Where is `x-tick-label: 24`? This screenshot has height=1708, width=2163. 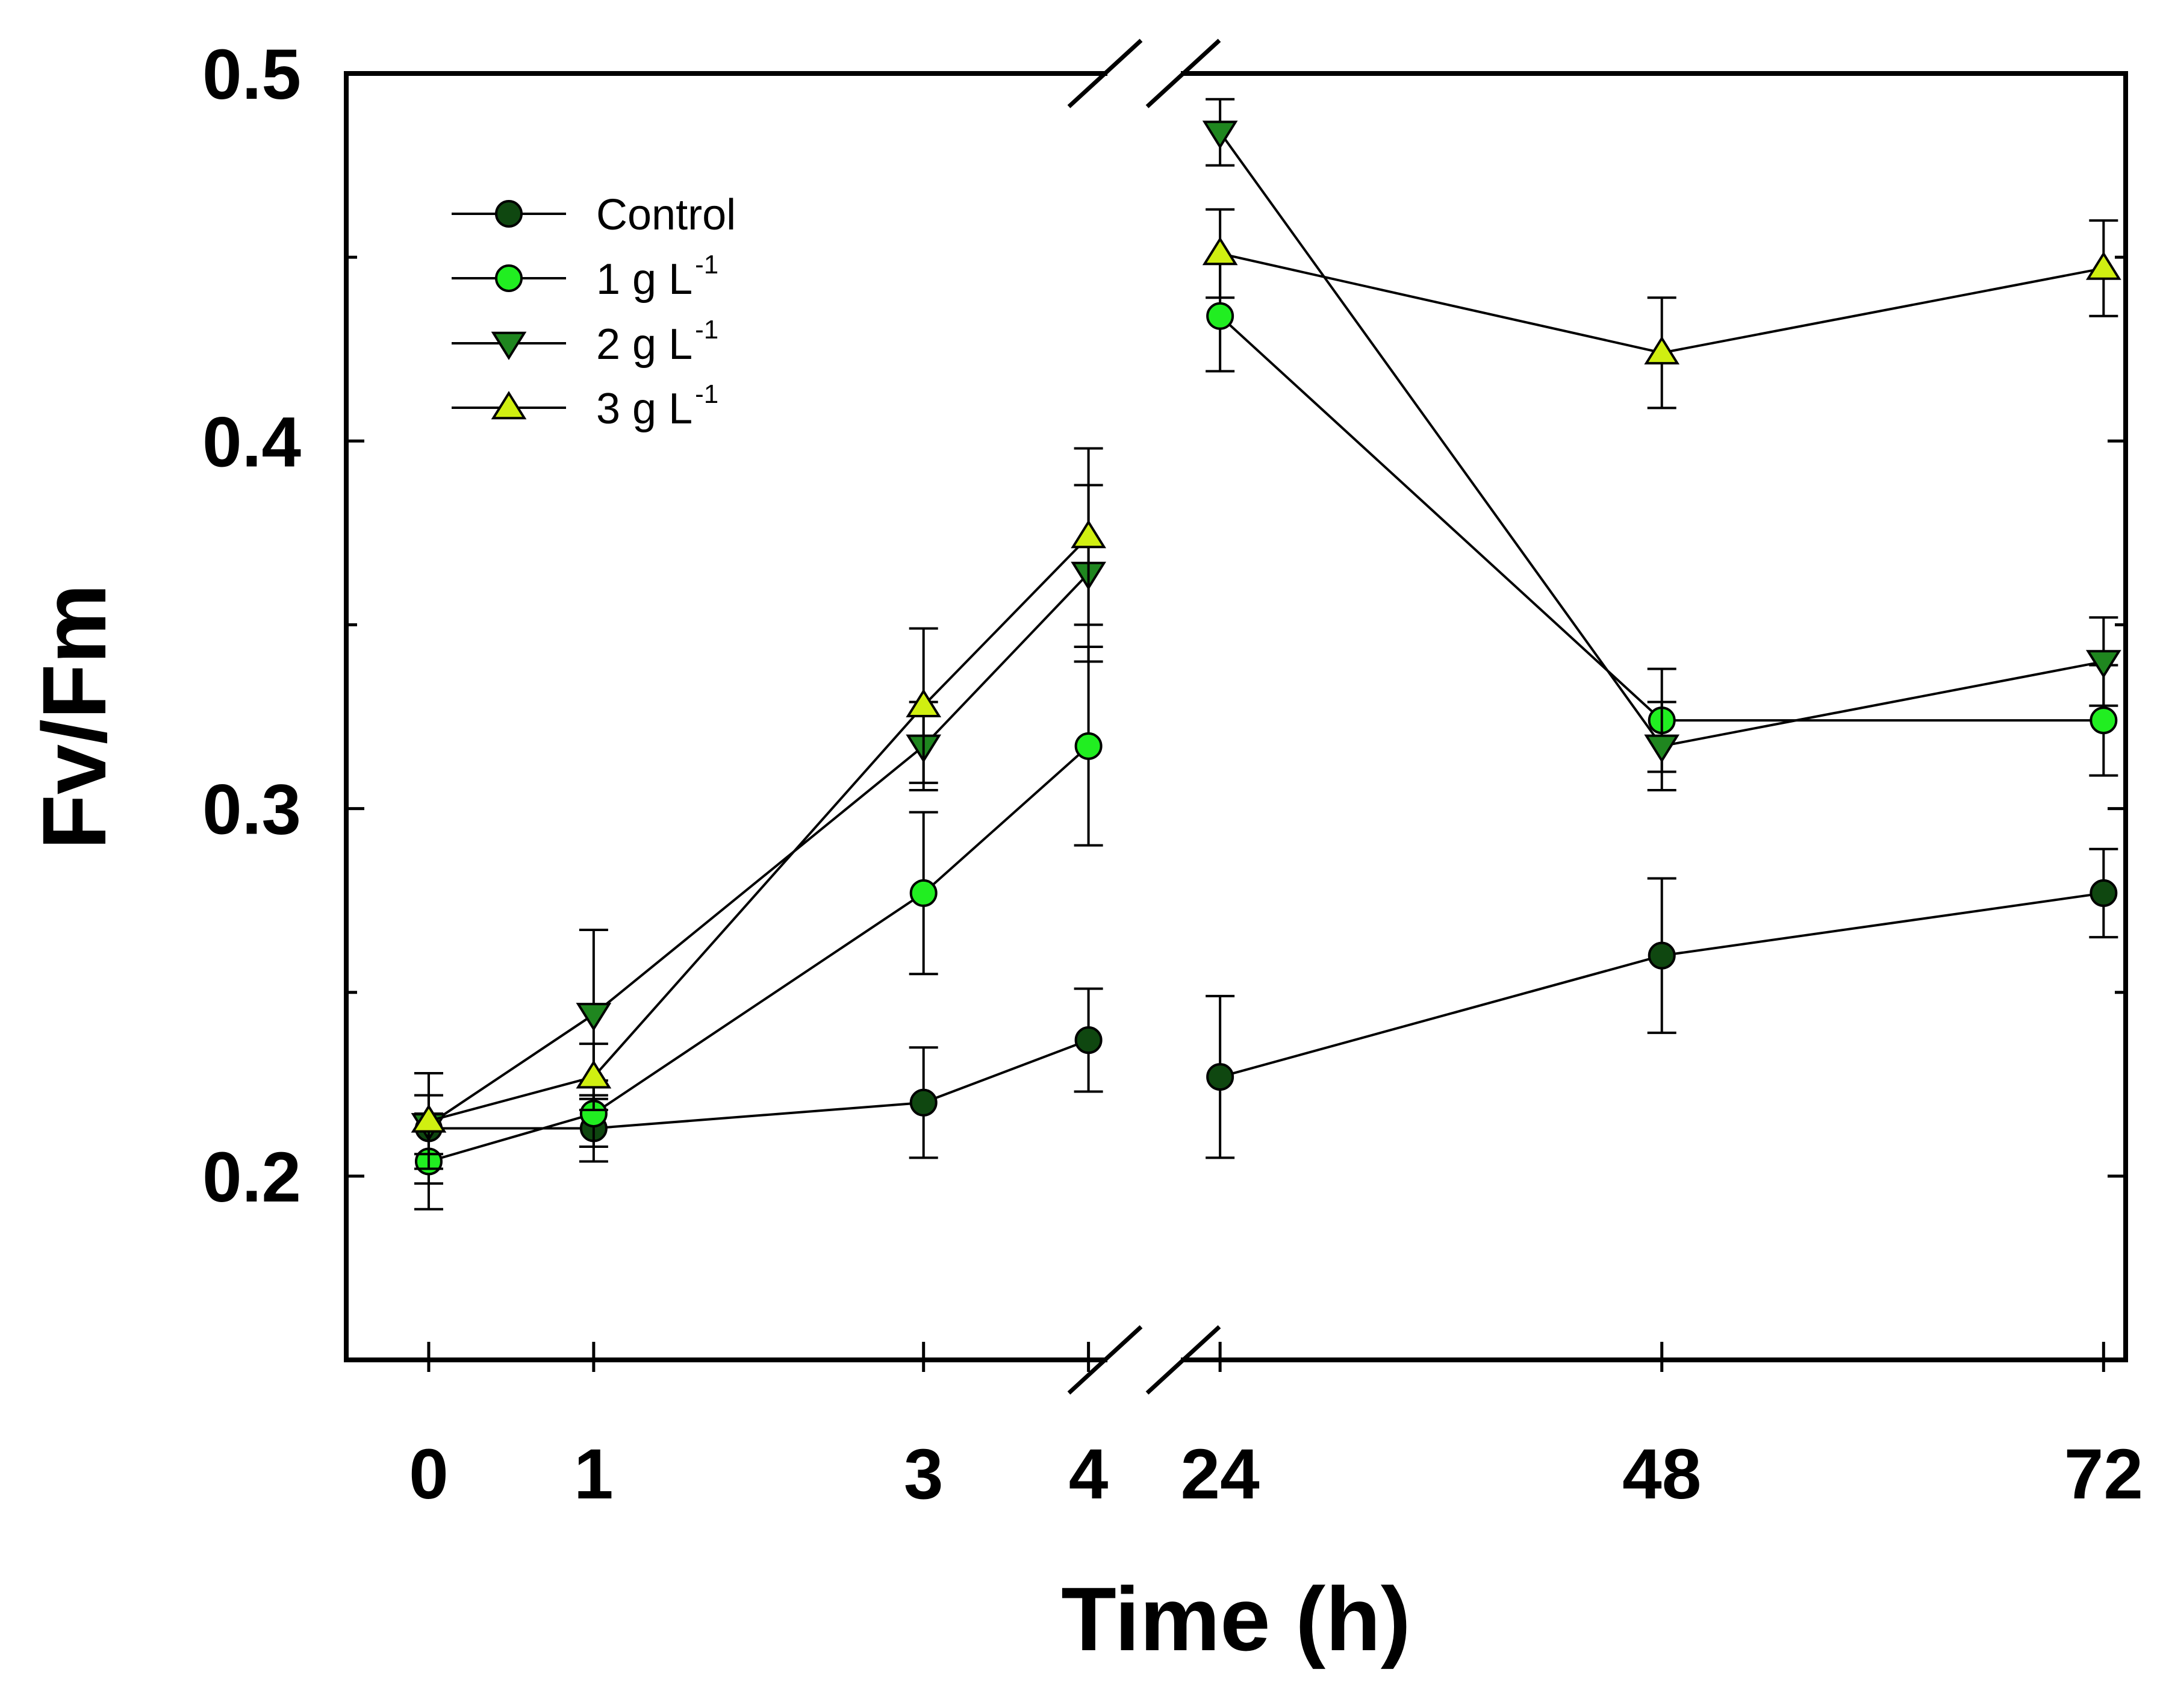 x-tick-label: 24 is located at coordinates (1220, 1474).